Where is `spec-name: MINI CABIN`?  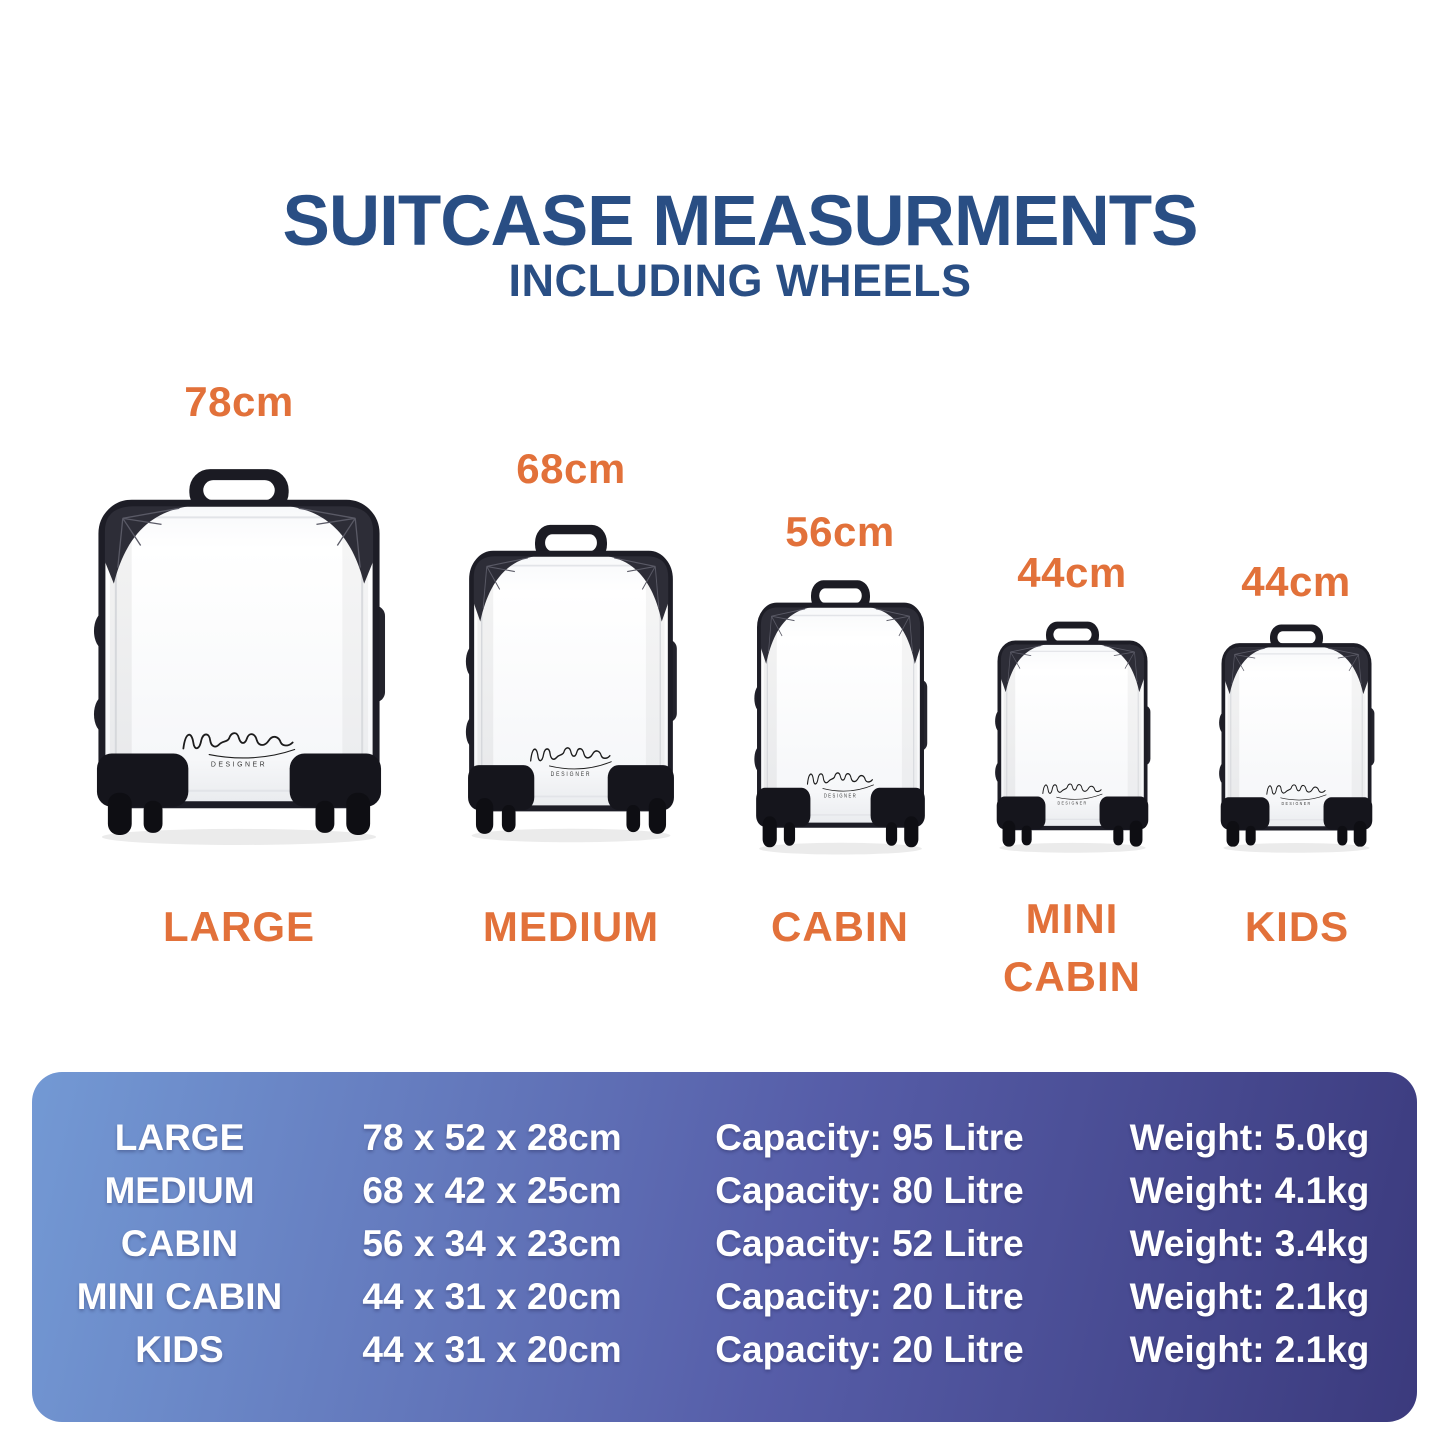 spec-name: MINI CABIN is located at coordinates (179, 1296).